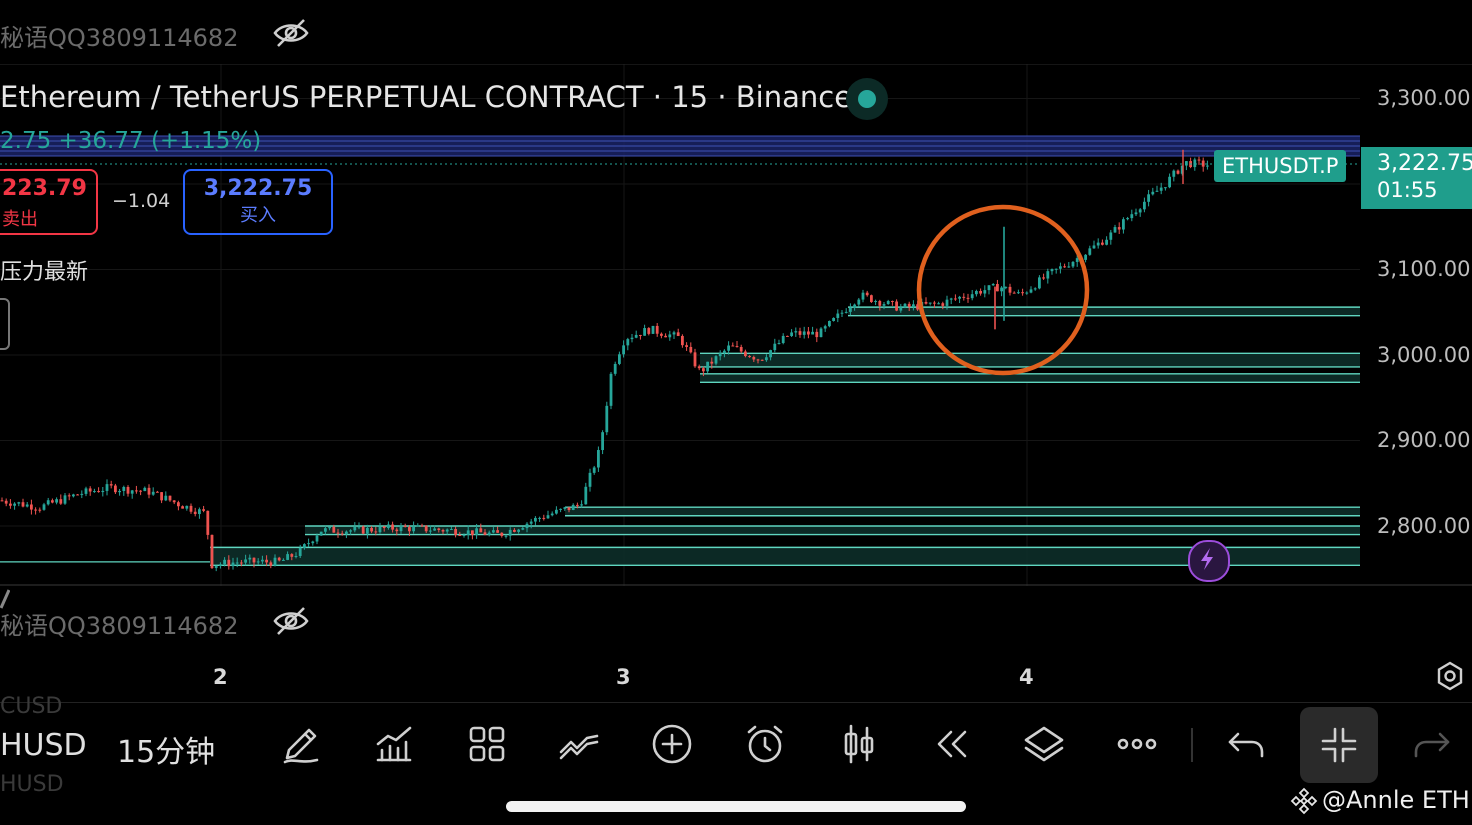 The height and width of the screenshot is (825, 1472). Describe the element at coordinates (1044, 744) in the screenshot. I see `layers-icon` at that location.